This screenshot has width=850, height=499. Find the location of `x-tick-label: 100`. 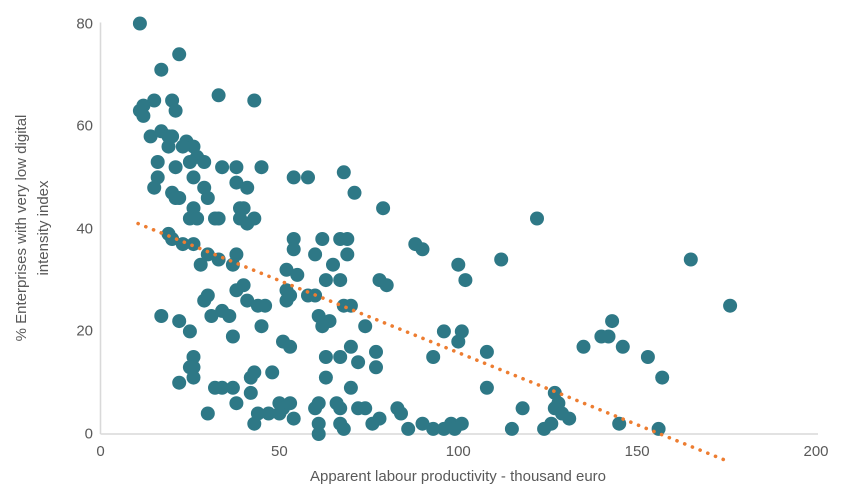

x-tick-label: 100 is located at coordinates (458, 451).